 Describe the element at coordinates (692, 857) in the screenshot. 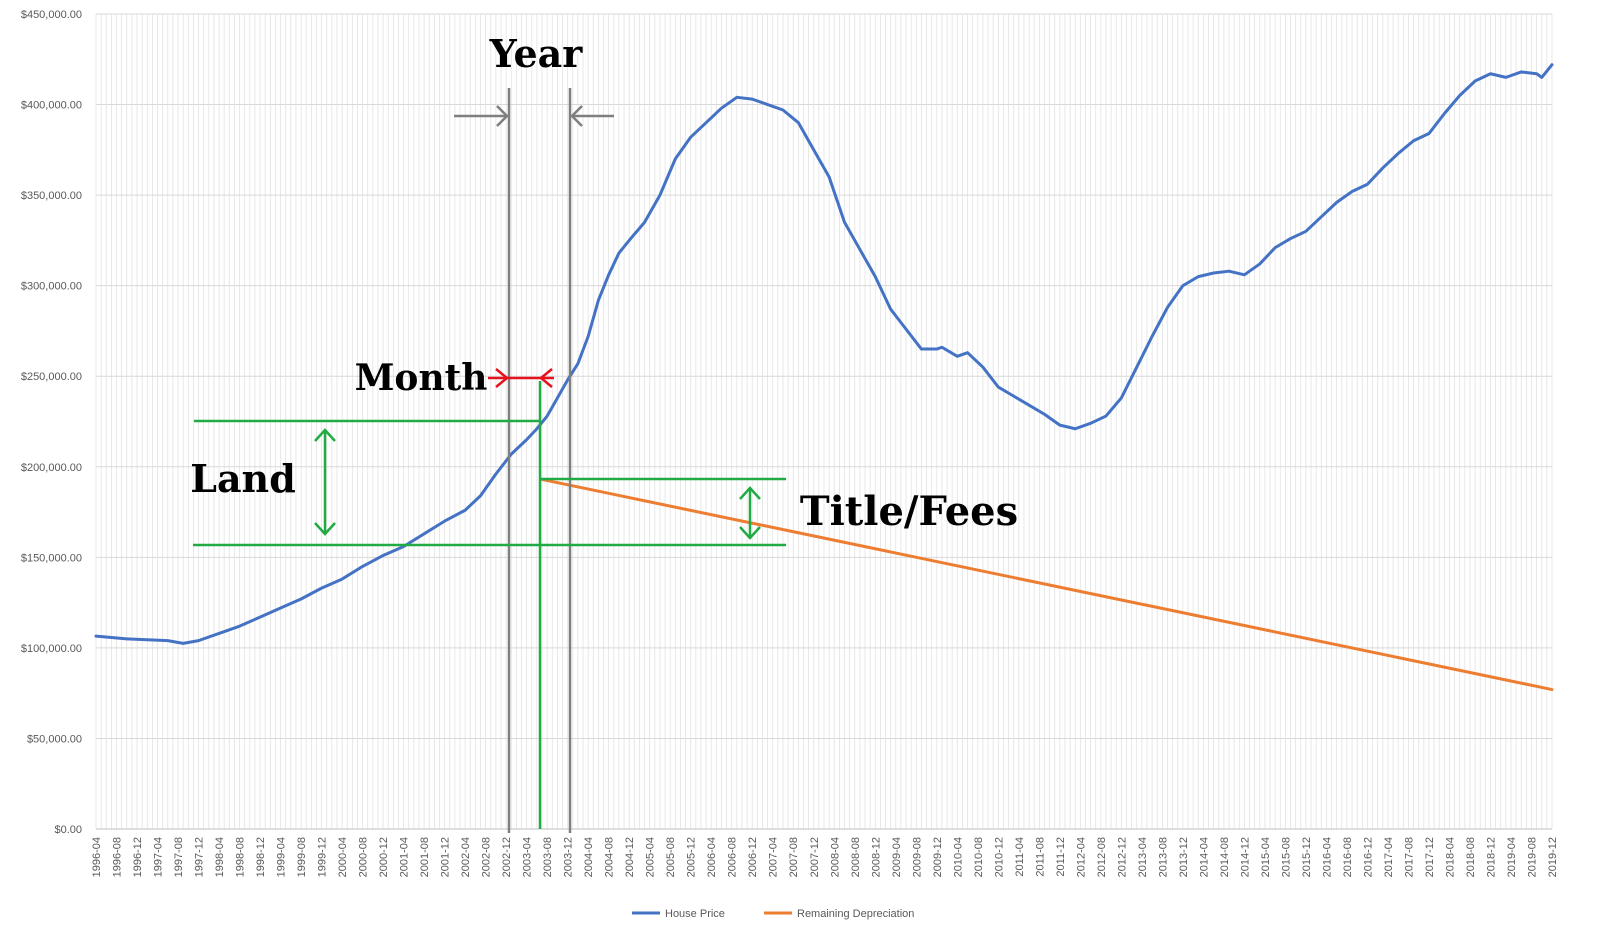

I see `x-tick-label: 2005-12` at that location.